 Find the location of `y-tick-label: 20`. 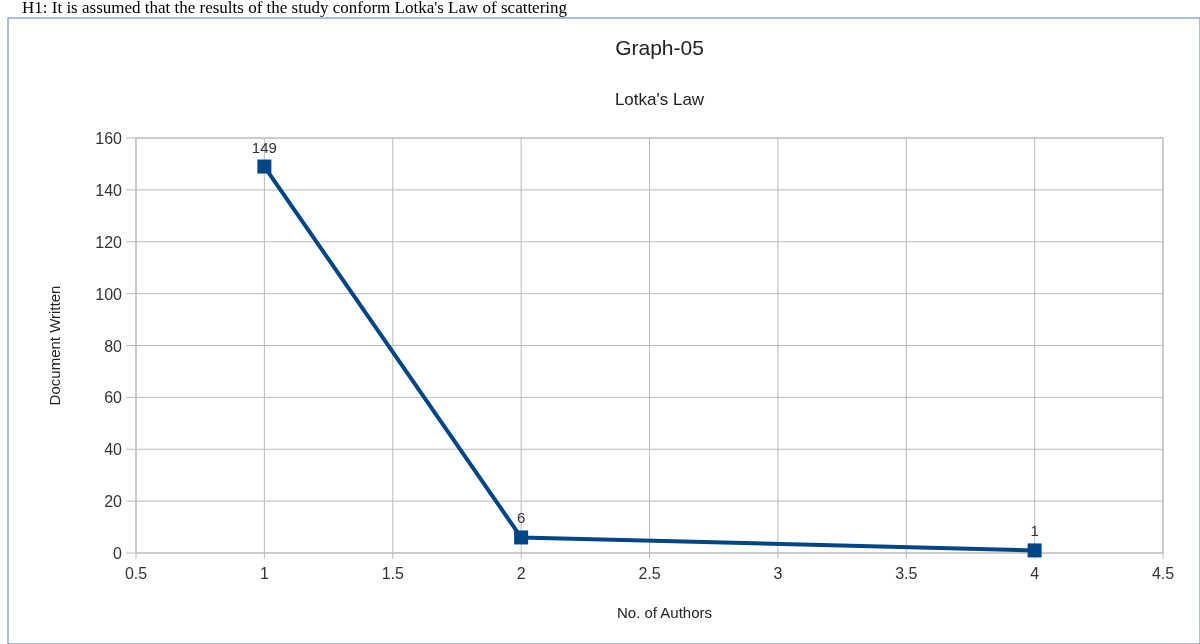

y-tick-label: 20 is located at coordinates (113, 502).